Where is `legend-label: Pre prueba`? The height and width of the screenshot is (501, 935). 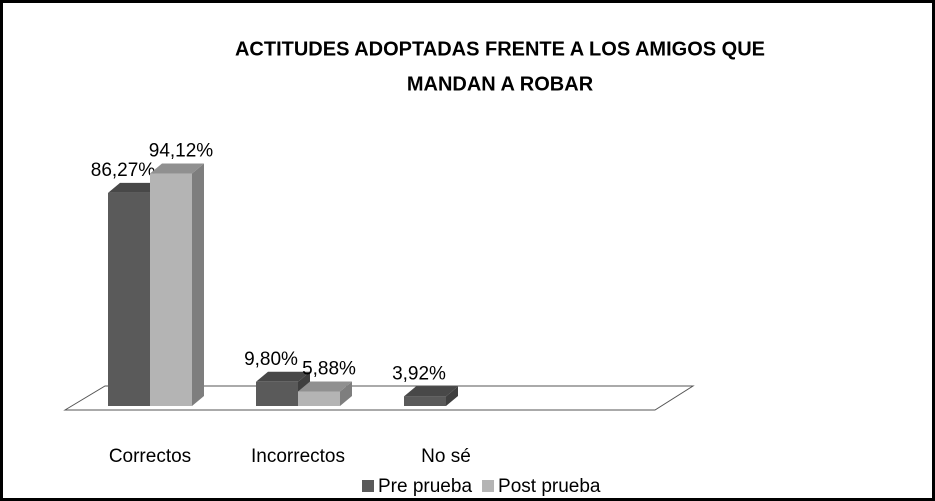
legend-label: Pre prueba is located at coordinates (425, 486).